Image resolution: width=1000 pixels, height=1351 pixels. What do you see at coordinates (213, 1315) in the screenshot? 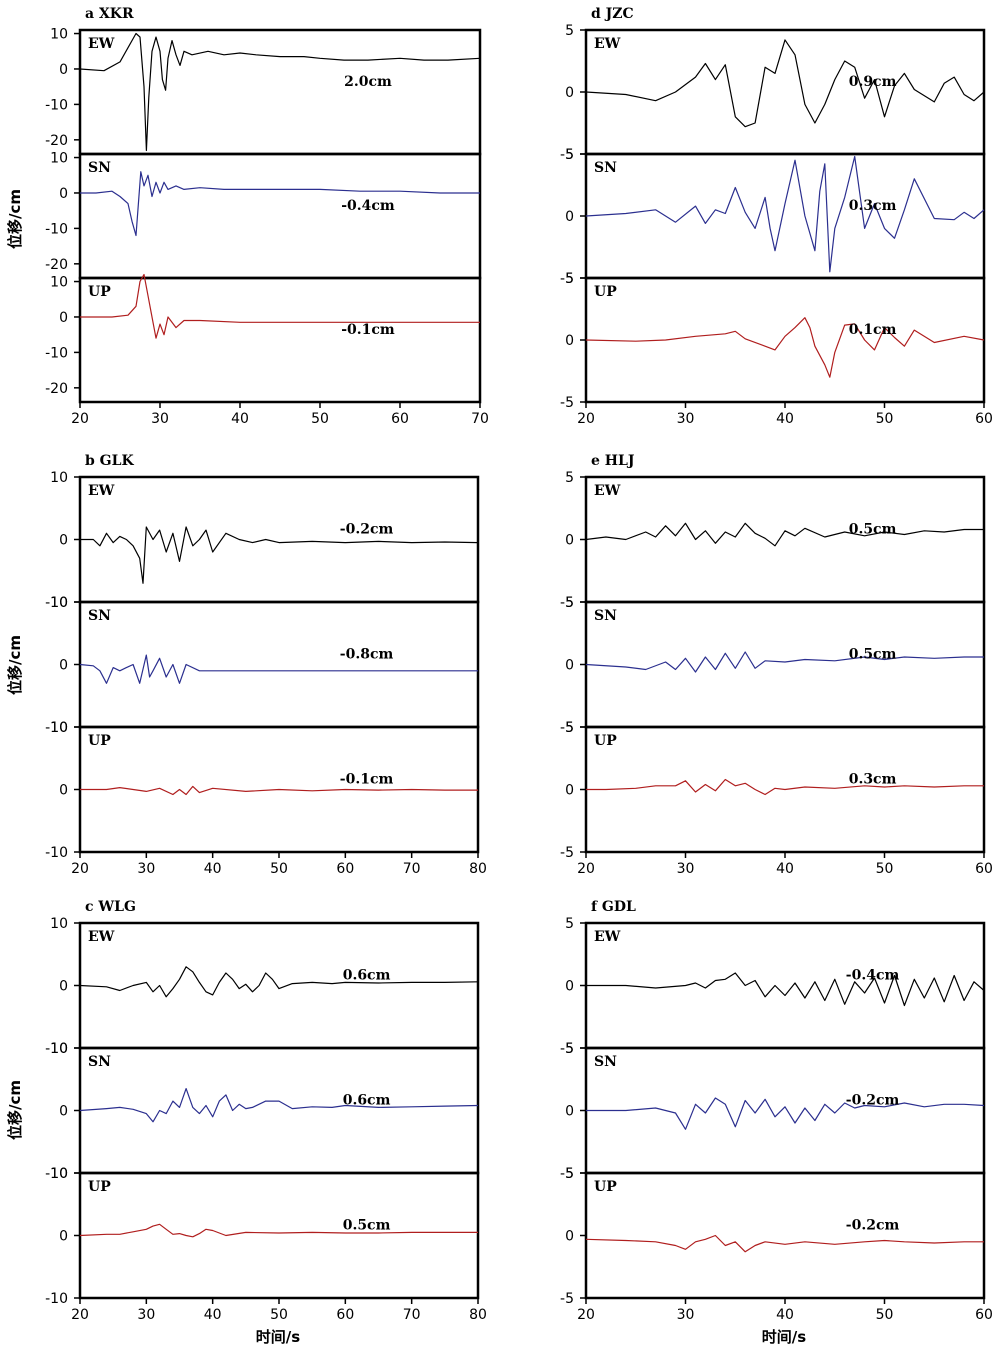
I see `x-tick-label-wlg: 40` at bounding box center [213, 1315].